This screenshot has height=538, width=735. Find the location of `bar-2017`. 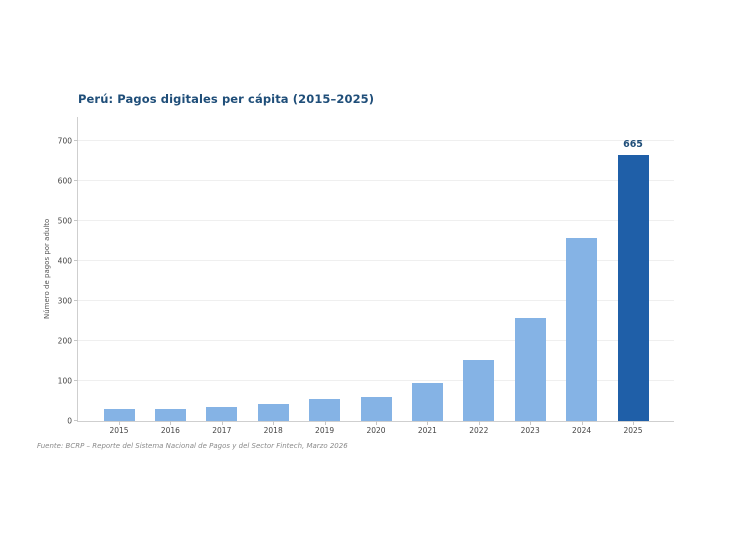

bar-2017 is located at coordinates (222, 413).